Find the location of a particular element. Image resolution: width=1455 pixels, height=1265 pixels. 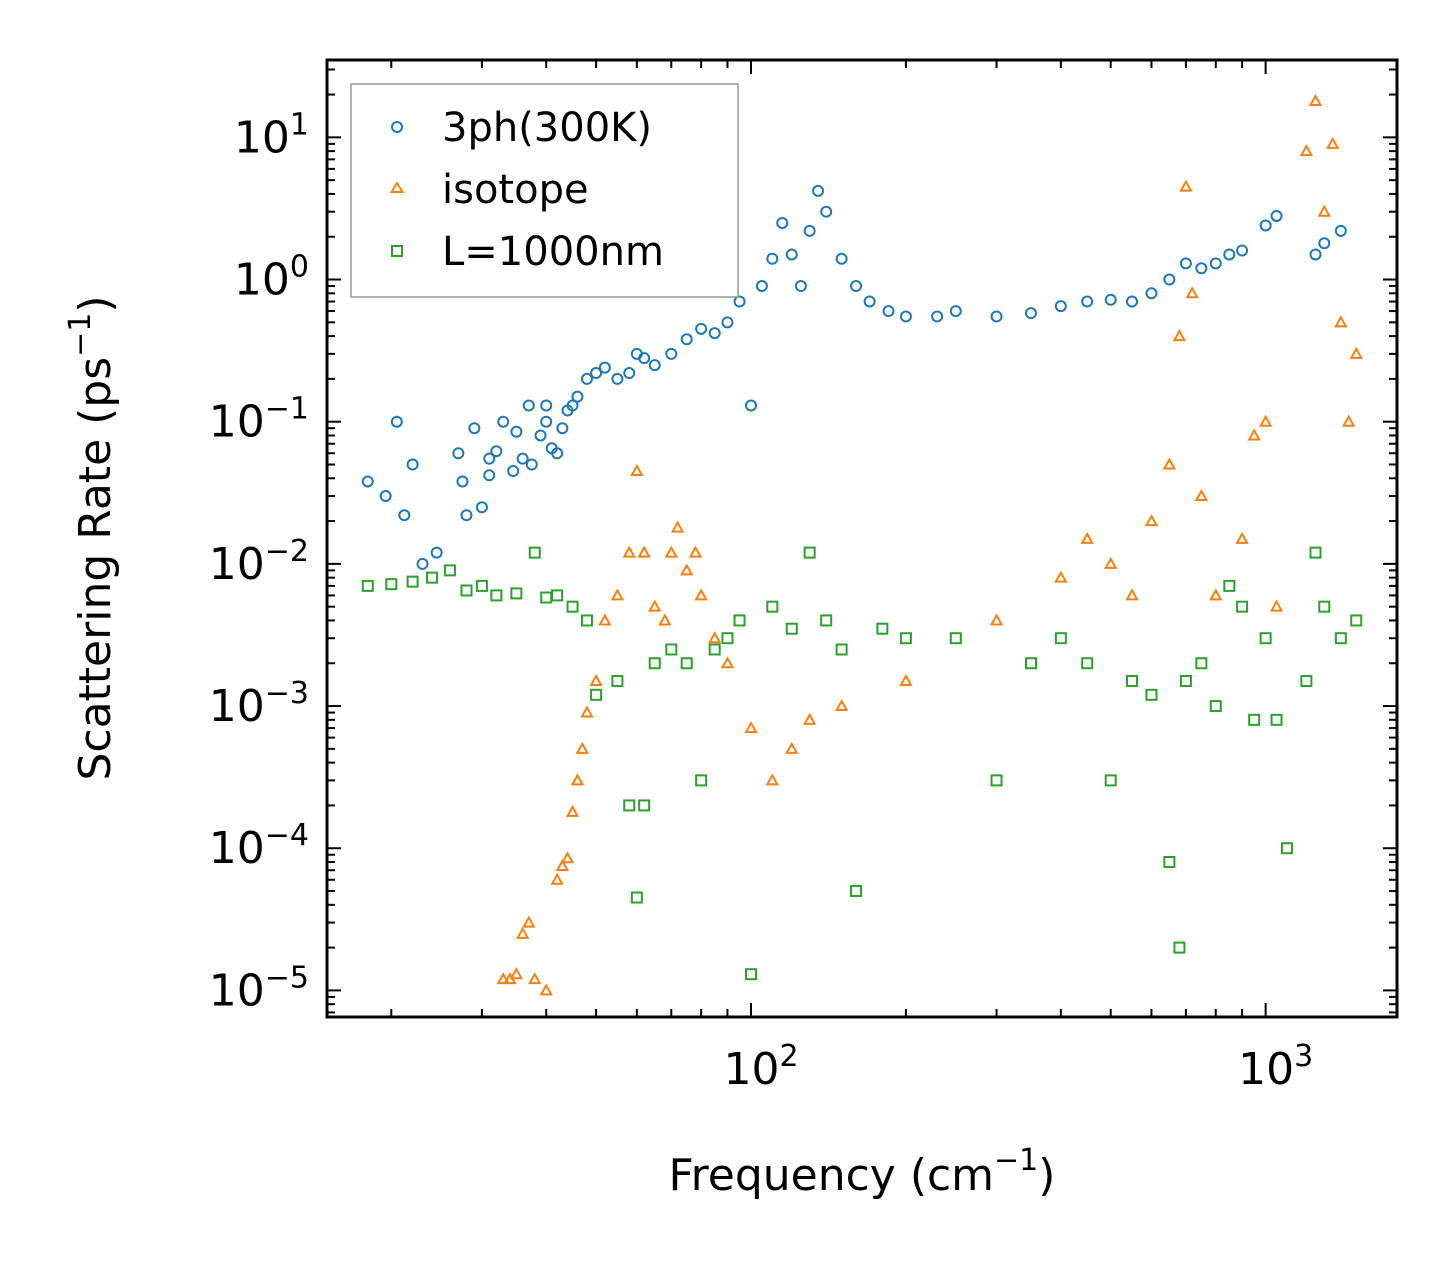

y-tick-label: 10¹ is located at coordinates (271, 135).